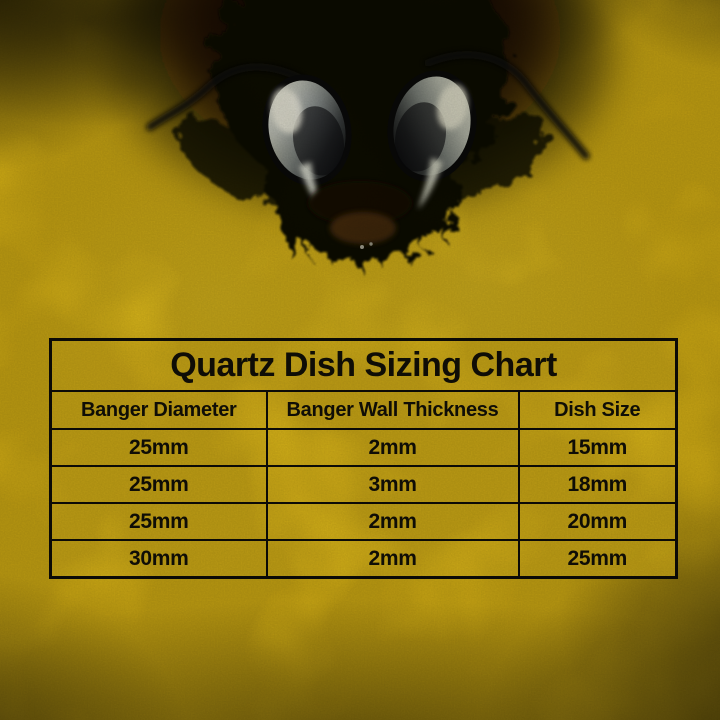  Describe the element at coordinates (597, 410) in the screenshot. I see `column-header-dish-size: Dish Size` at that location.